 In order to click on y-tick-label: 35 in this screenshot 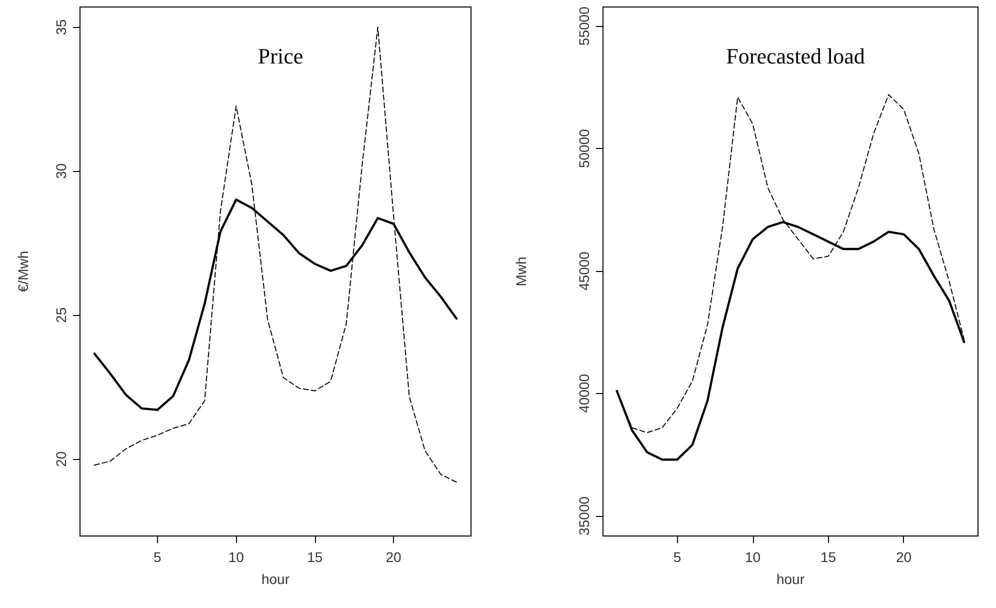, I will do `click(61, 27)`.